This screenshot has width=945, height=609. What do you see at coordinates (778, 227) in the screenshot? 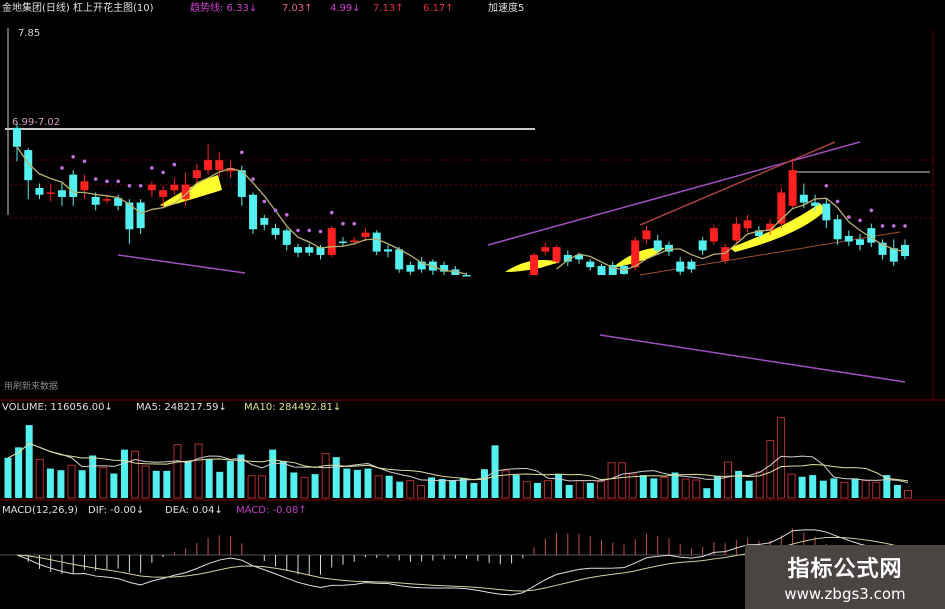
I see `trend-band` at bounding box center [778, 227].